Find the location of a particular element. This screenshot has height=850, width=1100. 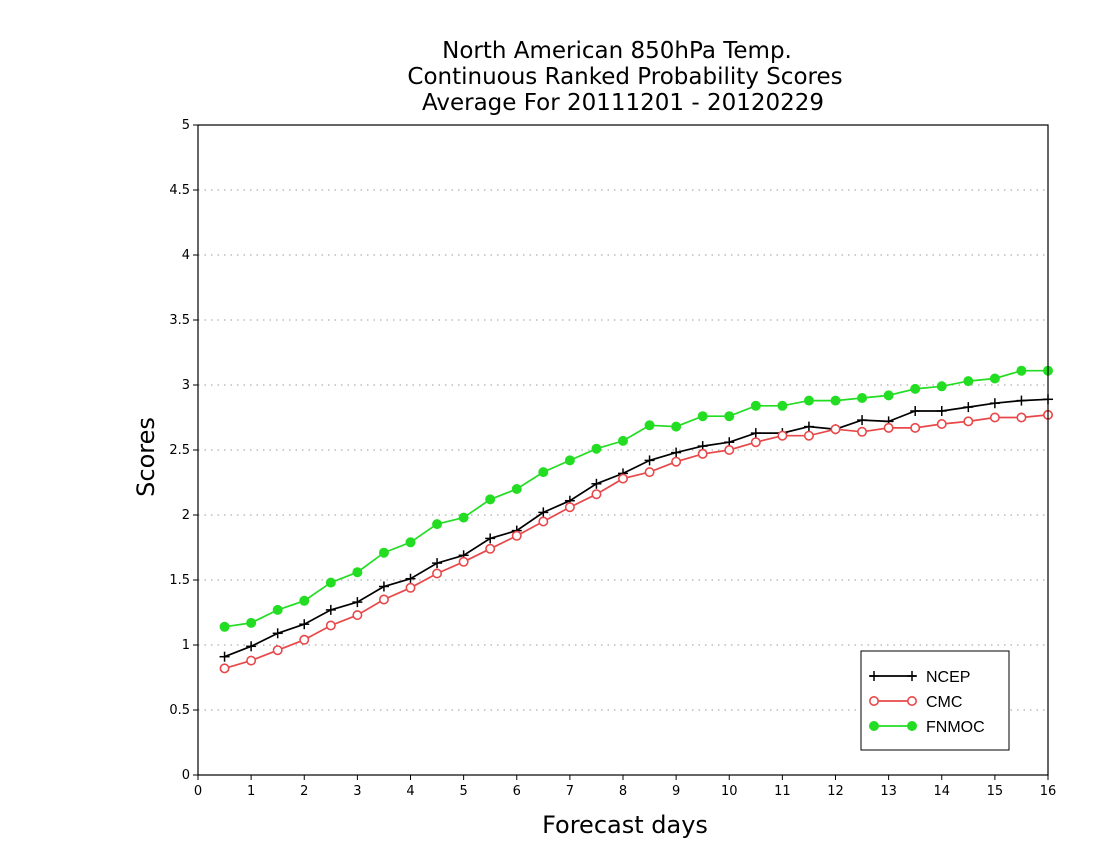

chart-title-line-2: Continuous Ranked Probability Scores is located at coordinates (624, 77).